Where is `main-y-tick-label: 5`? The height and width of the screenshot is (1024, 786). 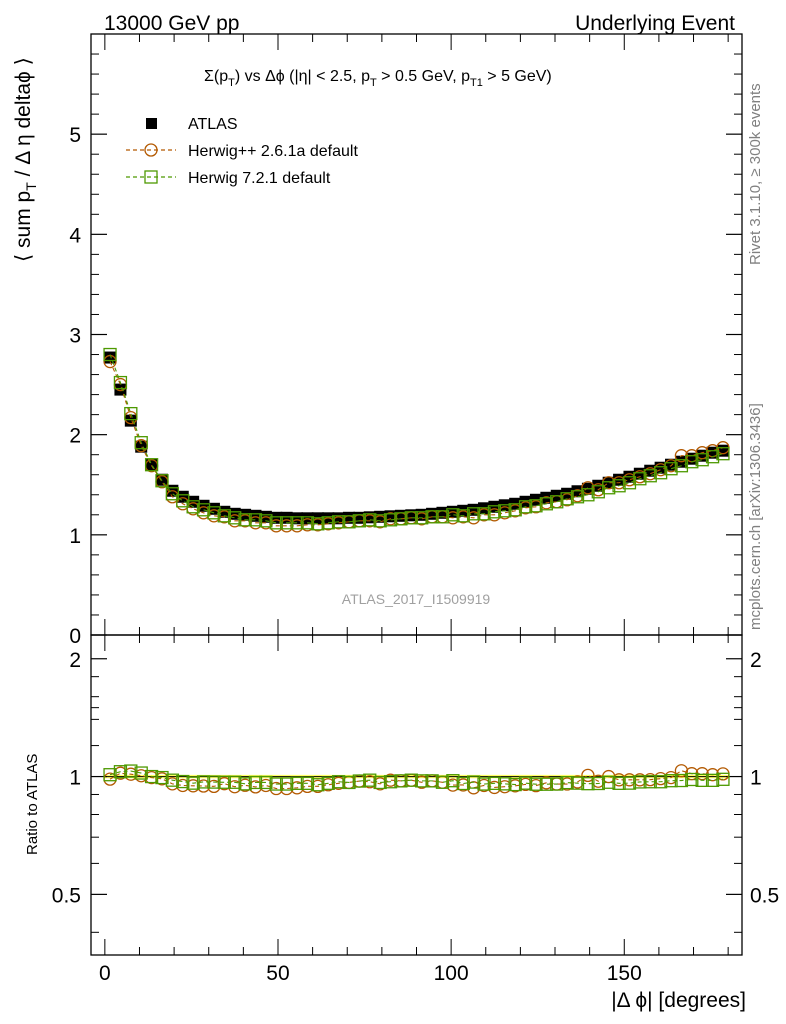
main-y-tick-label: 5 is located at coordinates (75, 135).